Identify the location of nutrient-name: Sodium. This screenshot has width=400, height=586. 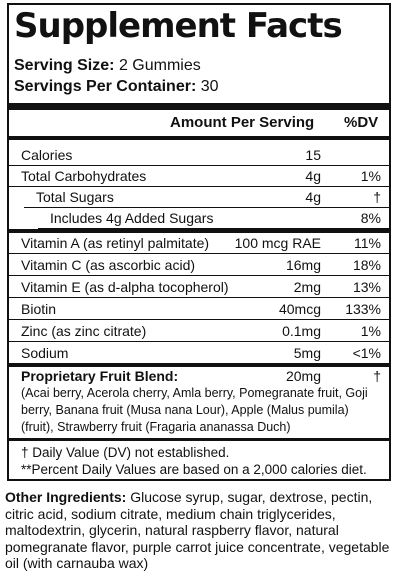
(45, 353).